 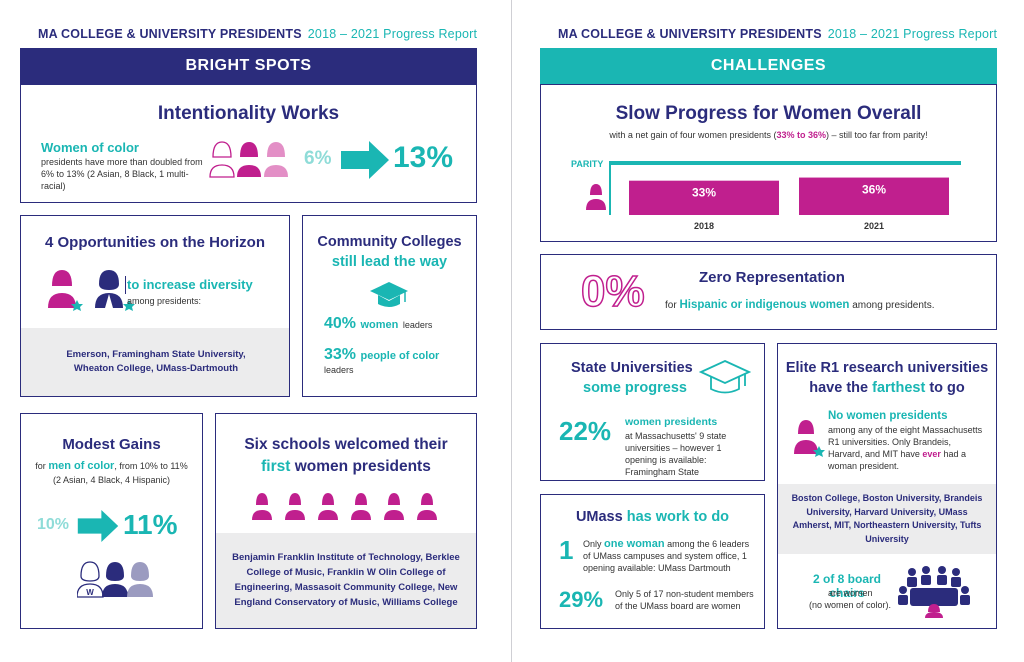 I want to click on right-header-title: MA COLLEGE & UNIVERSITY PRESIDENTS, so click(x=690, y=34).